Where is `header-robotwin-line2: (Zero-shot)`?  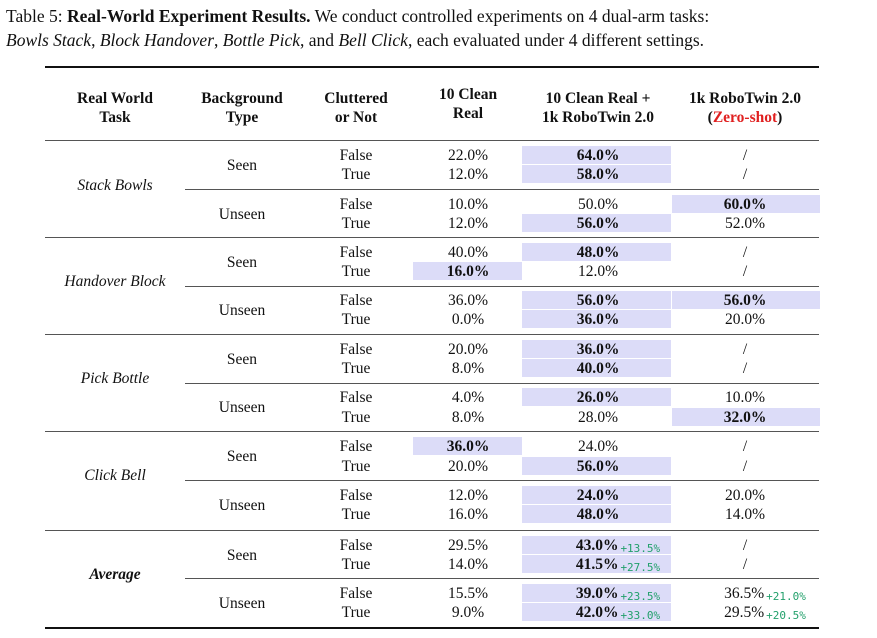 header-robotwin-line2: (Zero-shot) is located at coordinates (745, 117).